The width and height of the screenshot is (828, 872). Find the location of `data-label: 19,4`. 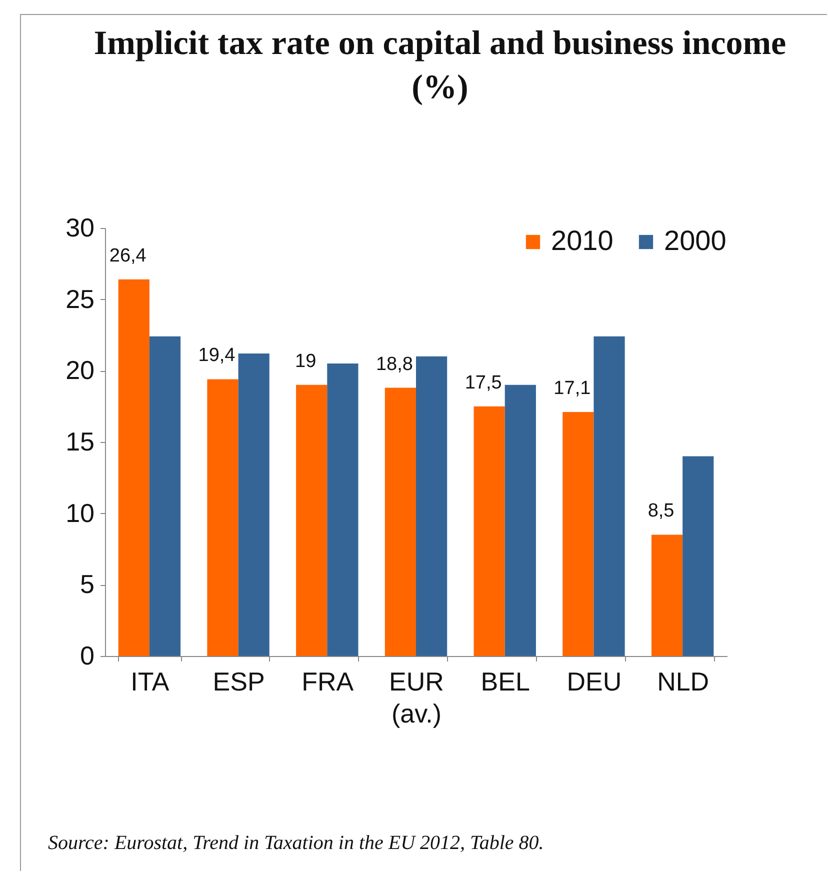

data-label: 19,4 is located at coordinates (217, 355).